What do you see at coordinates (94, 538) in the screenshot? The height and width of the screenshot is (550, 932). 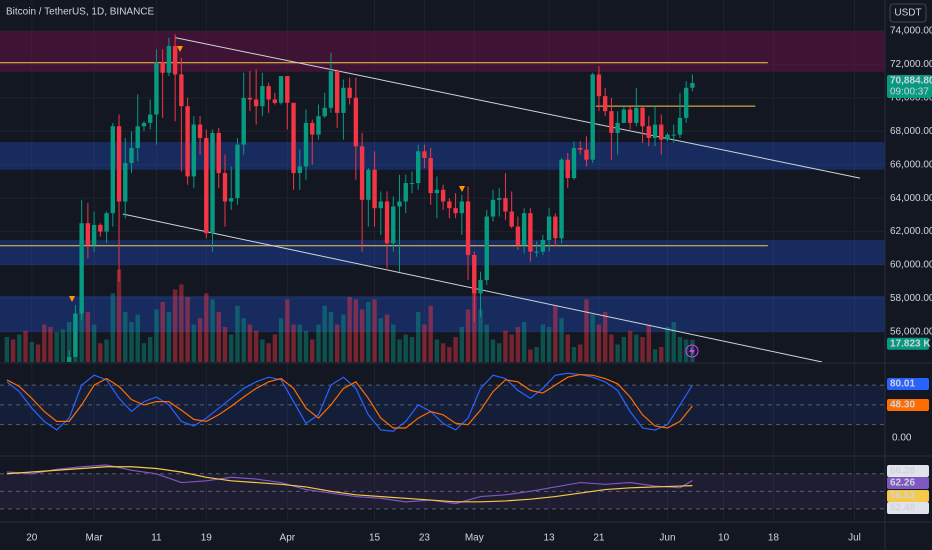 I see `x-tick-label: Mar` at bounding box center [94, 538].